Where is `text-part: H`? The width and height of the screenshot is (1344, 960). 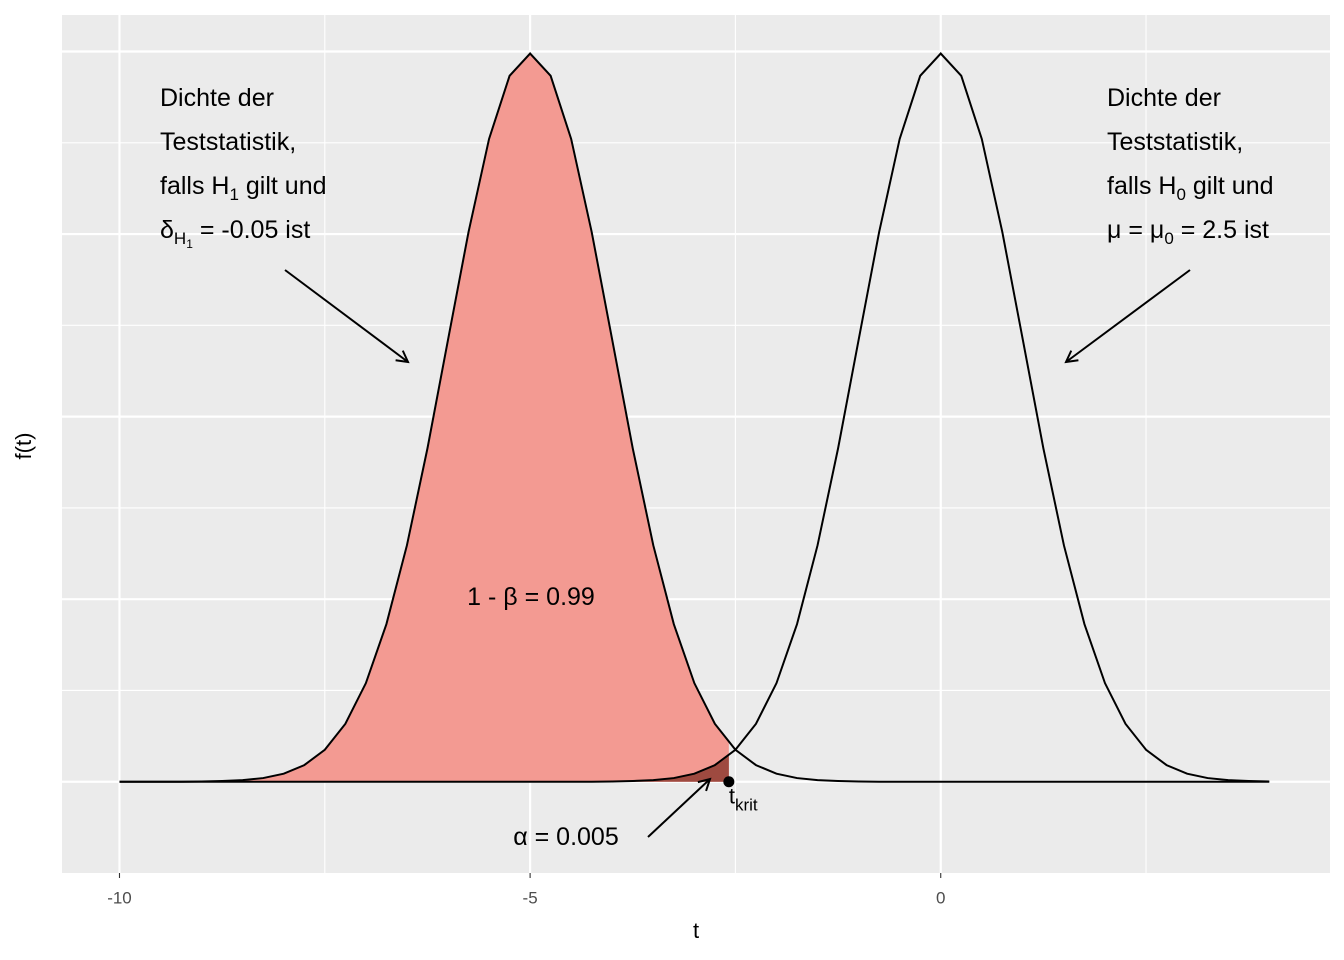 text-part: H is located at coordinates (180, 238).